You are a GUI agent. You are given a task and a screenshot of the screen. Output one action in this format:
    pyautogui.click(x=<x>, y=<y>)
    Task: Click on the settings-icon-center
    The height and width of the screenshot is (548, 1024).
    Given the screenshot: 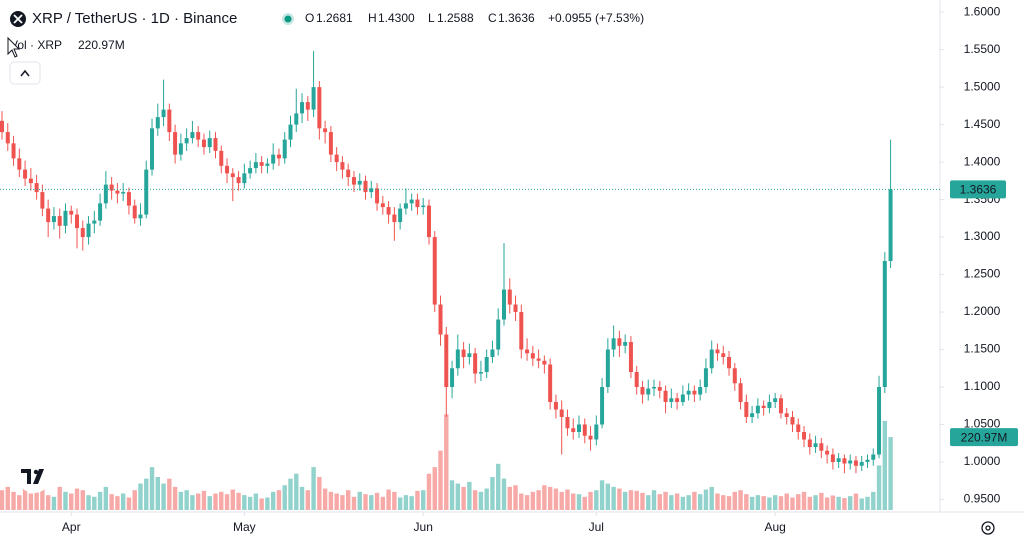 What is the action you would take?
    pyautogui.click(x=988, y=528)
    